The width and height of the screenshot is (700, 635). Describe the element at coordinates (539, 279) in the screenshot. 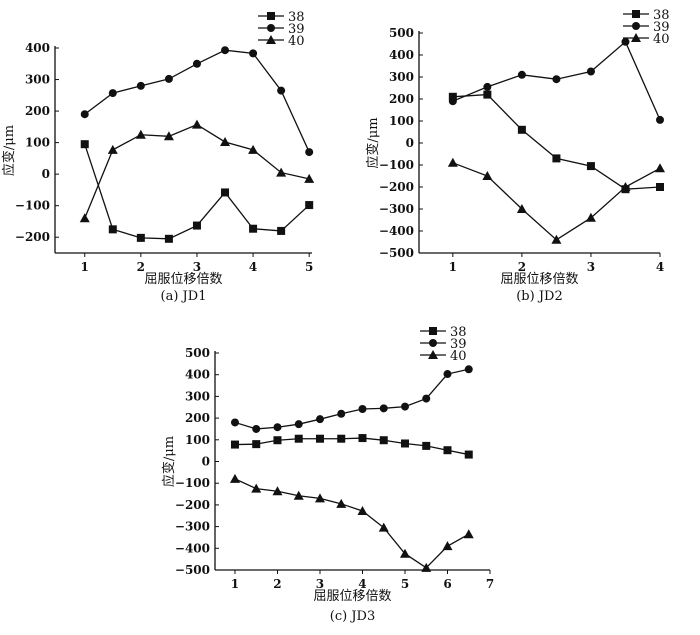

I see `x-axis-label: 屈服位移倍数` at that location.